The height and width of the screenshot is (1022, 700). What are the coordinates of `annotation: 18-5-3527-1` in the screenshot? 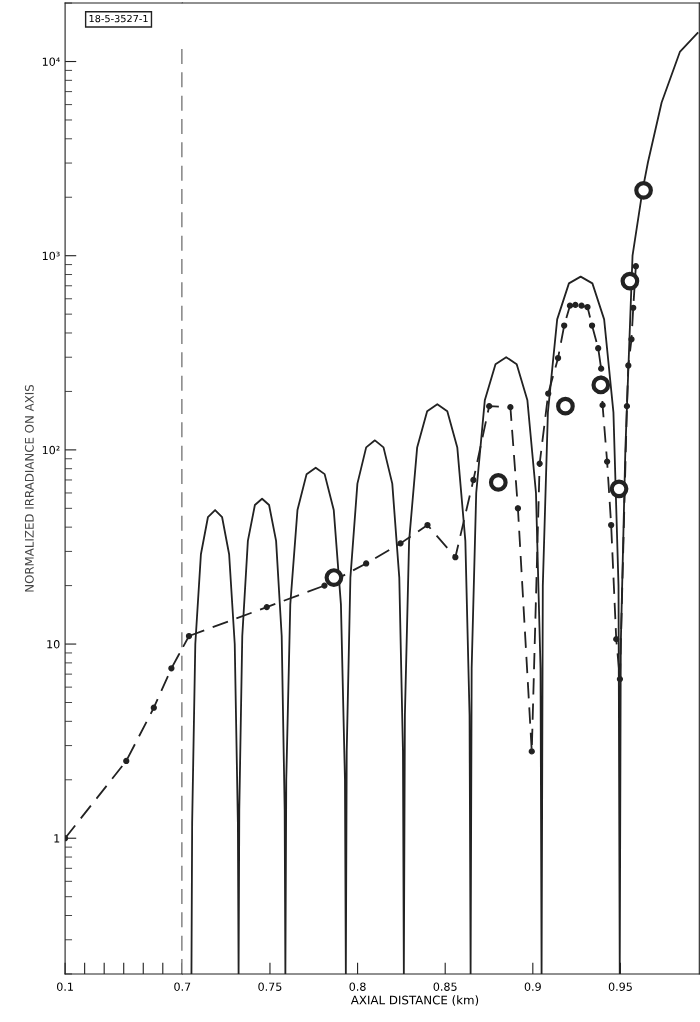 It's located at (118, 18).